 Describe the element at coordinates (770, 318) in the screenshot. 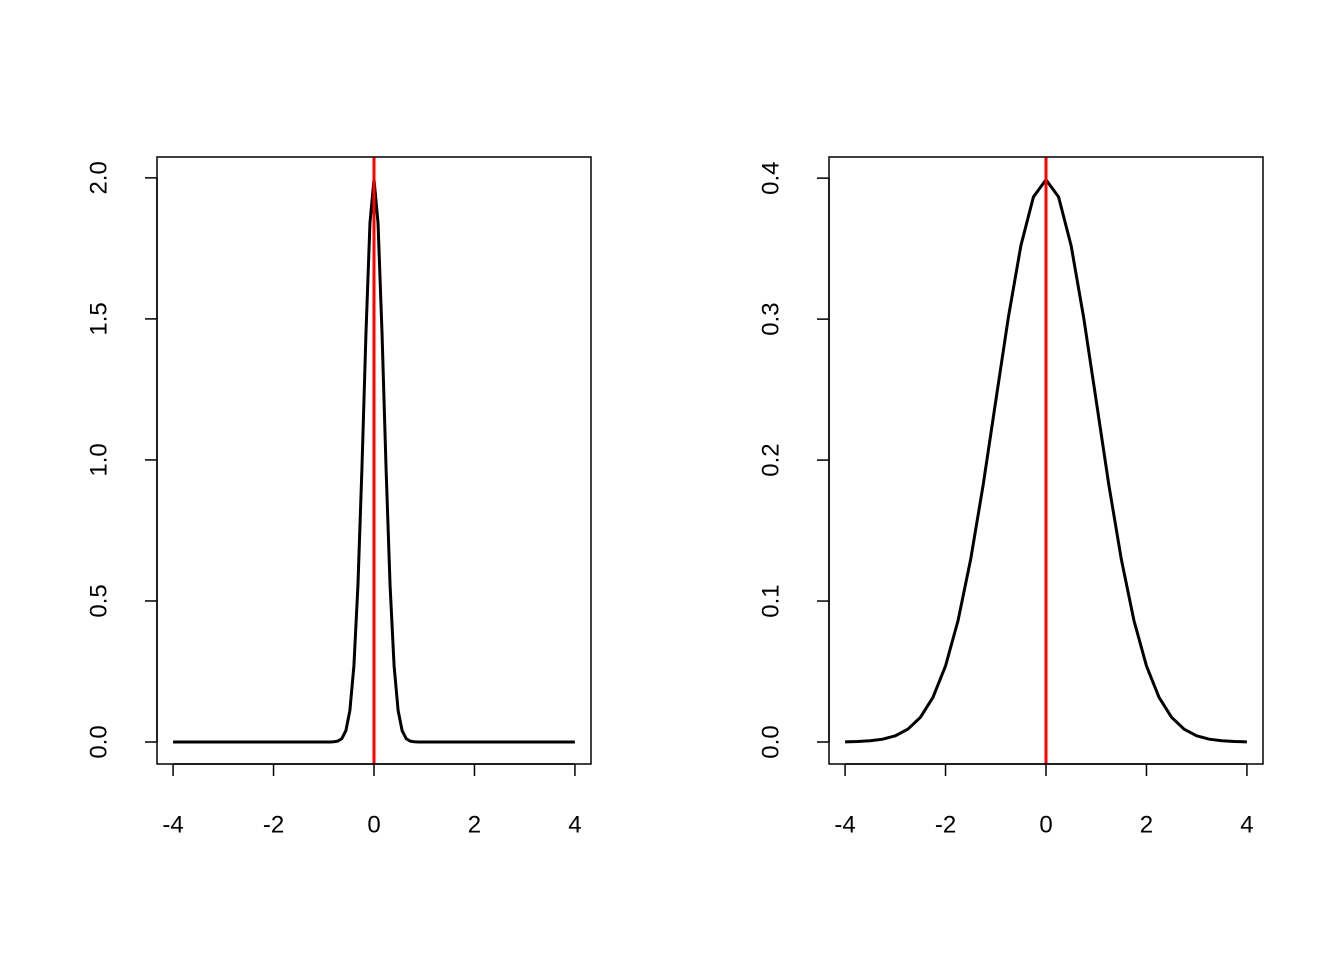

I see `y-tick-label: 0.3` at that location.